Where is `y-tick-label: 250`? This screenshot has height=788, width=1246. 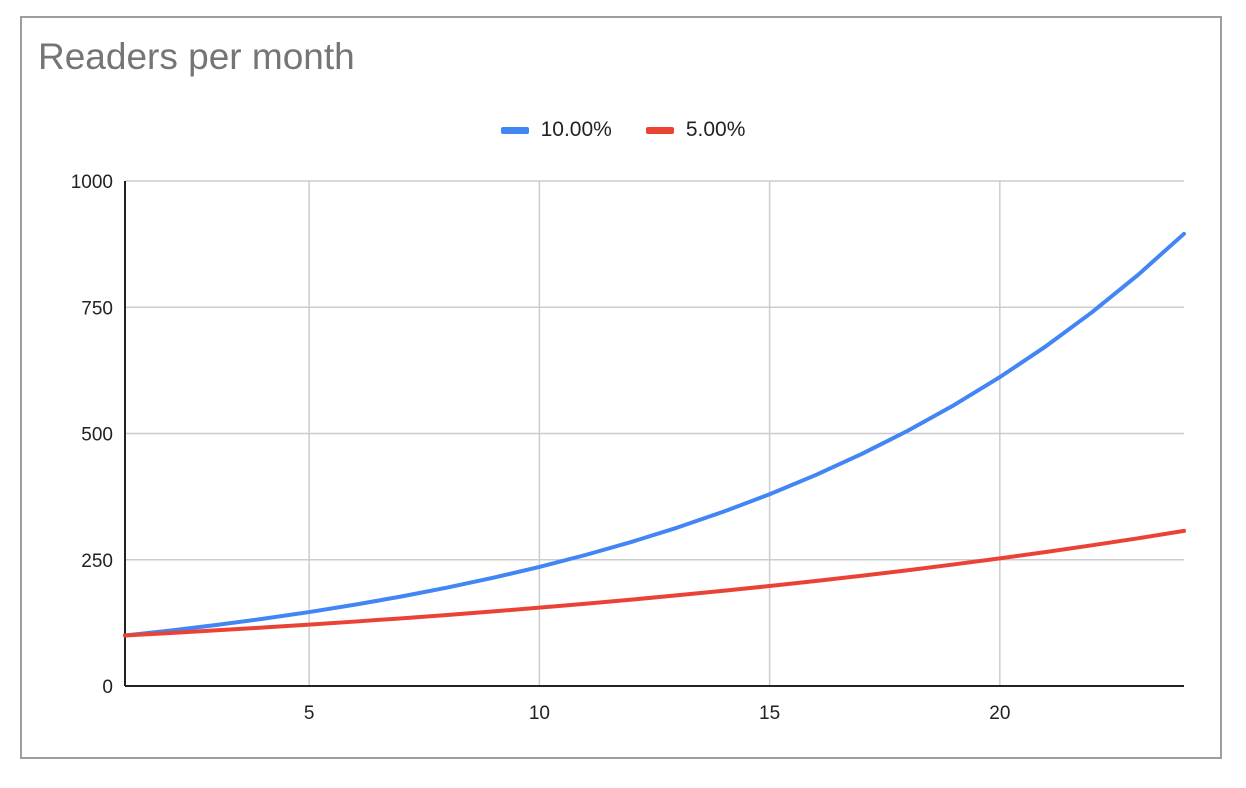
y-tick-label: 250 is located at coordinates (97, 561).